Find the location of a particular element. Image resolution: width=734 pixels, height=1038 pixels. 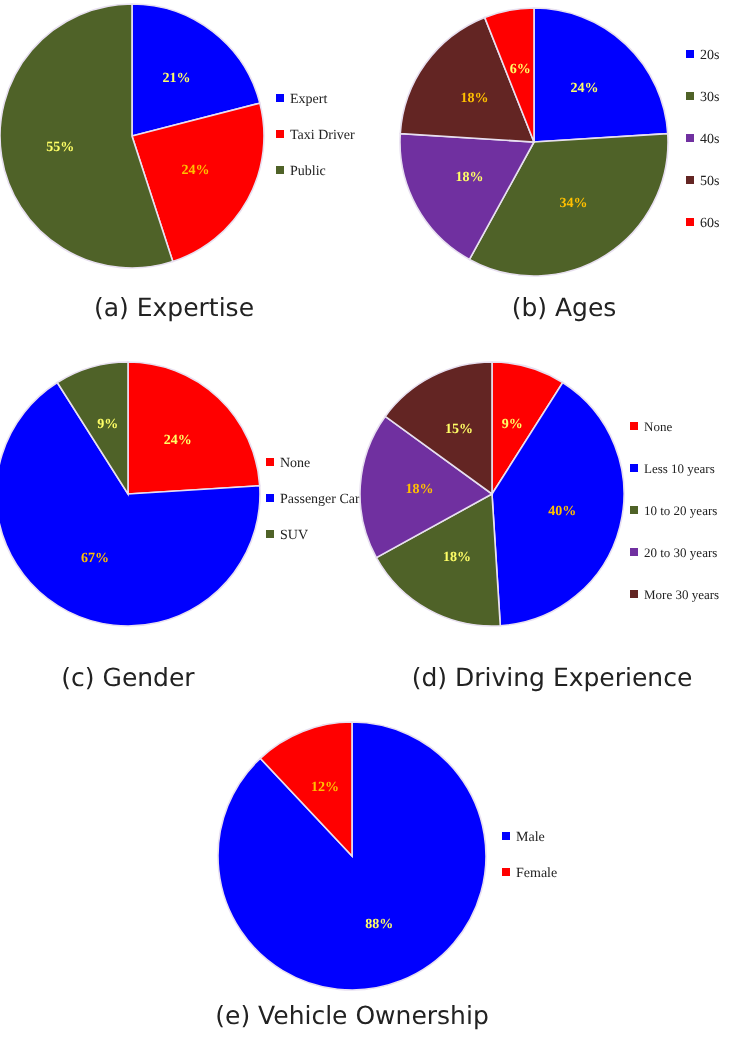

text: (e) Vehicle Ownership is located at coordinates (352, 1015).